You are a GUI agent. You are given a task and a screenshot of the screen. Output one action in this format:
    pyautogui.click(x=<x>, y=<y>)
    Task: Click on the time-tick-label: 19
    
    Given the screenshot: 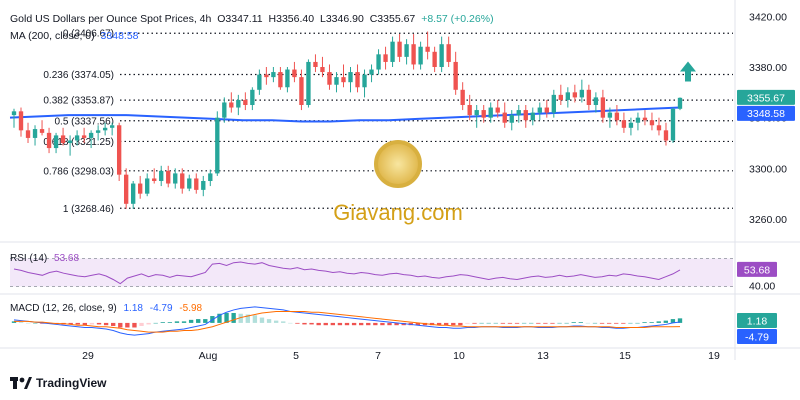 What is the action you would take?
    pyautogui.click(x=714, y=356)
    